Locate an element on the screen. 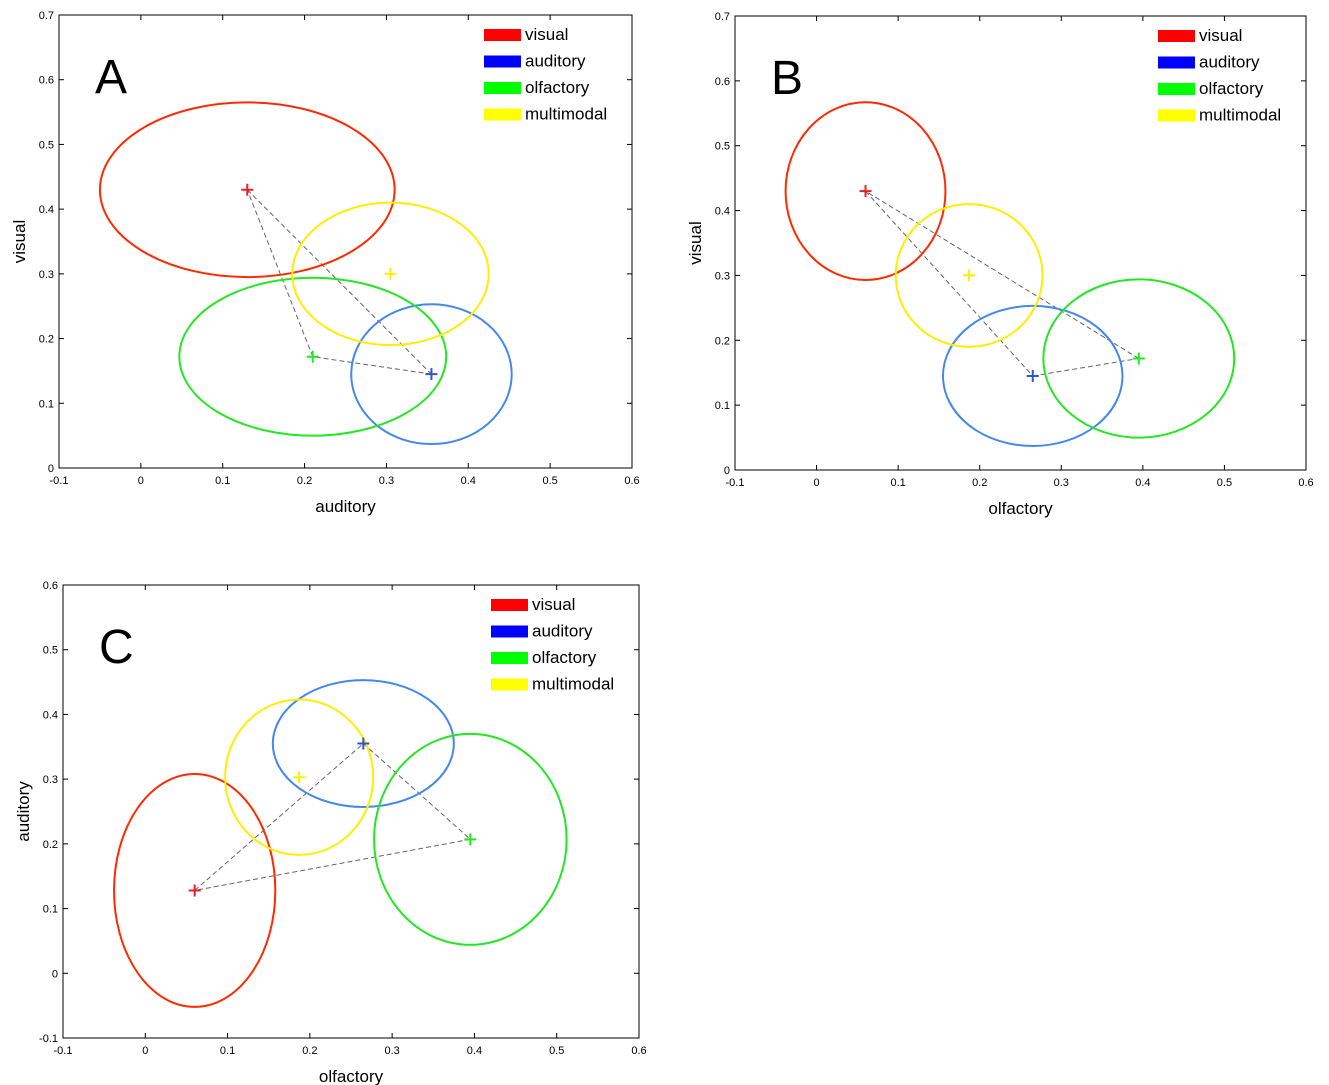  legend-swatch-auditory is located at coordinates (509, 631).